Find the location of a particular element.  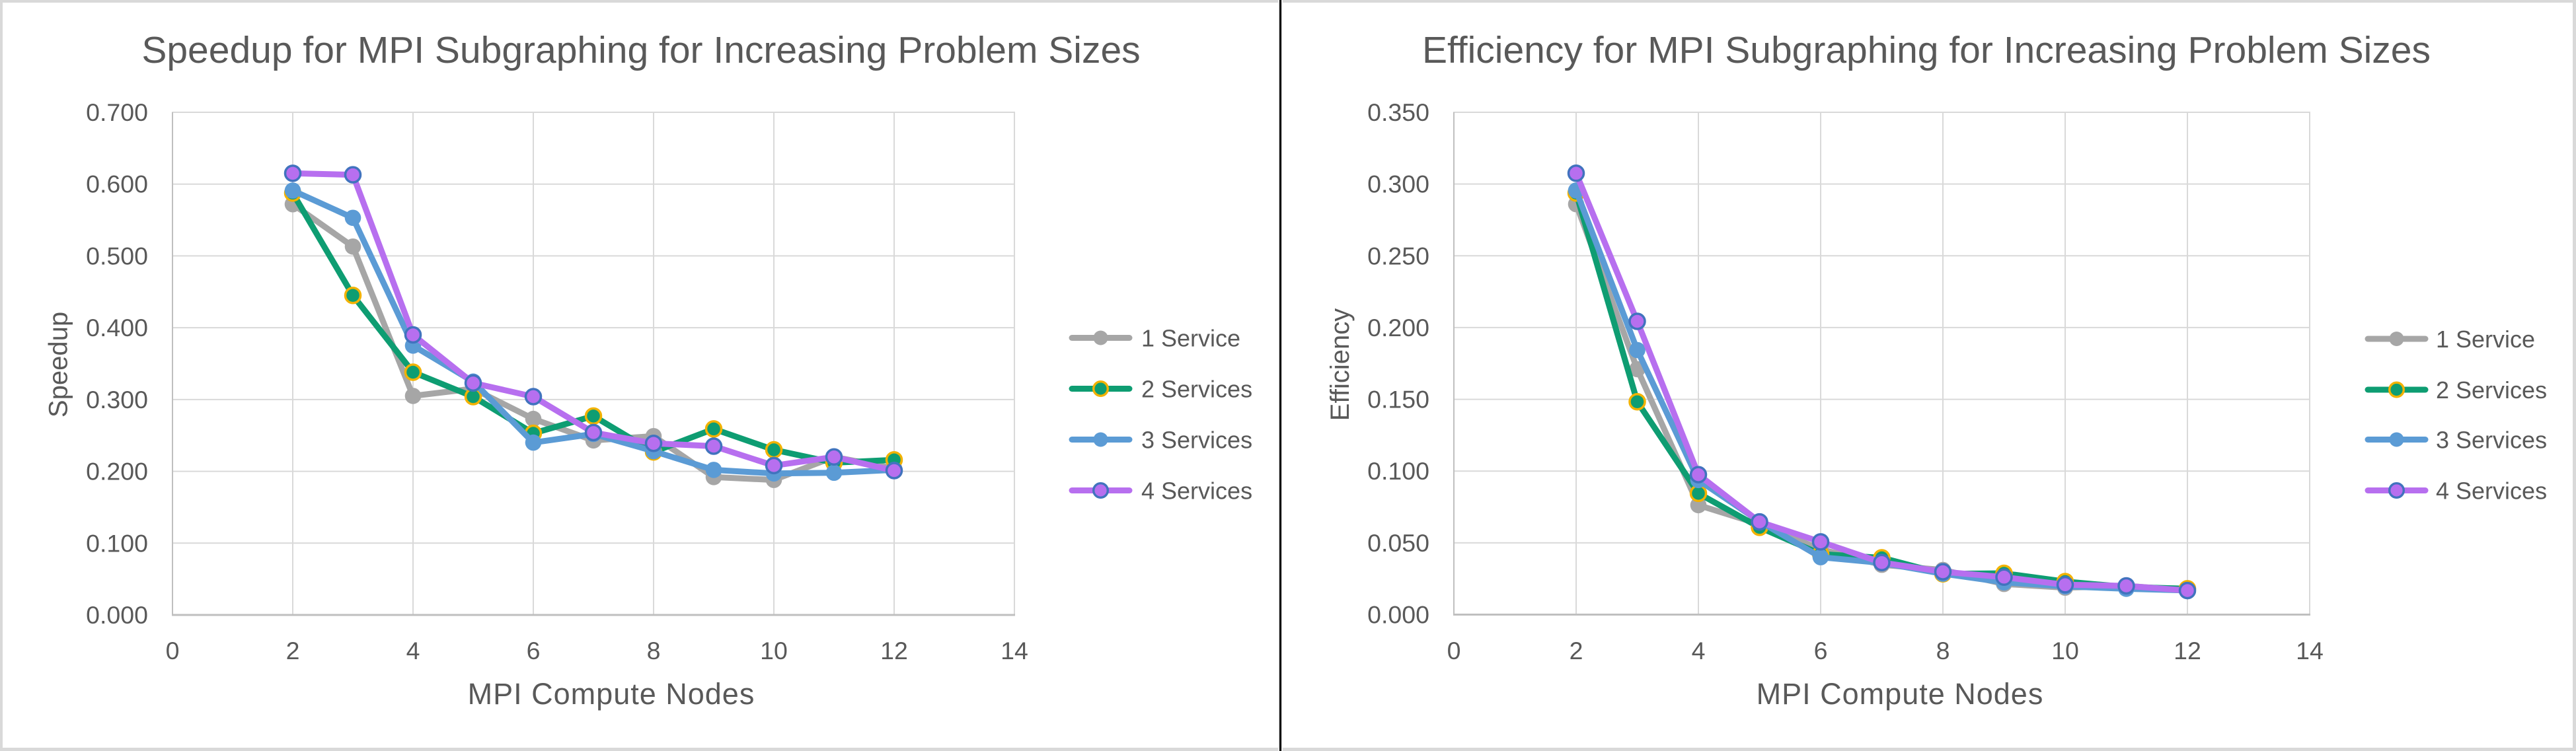

svg-text: 0.050 is located at coordinates (1398, 543).